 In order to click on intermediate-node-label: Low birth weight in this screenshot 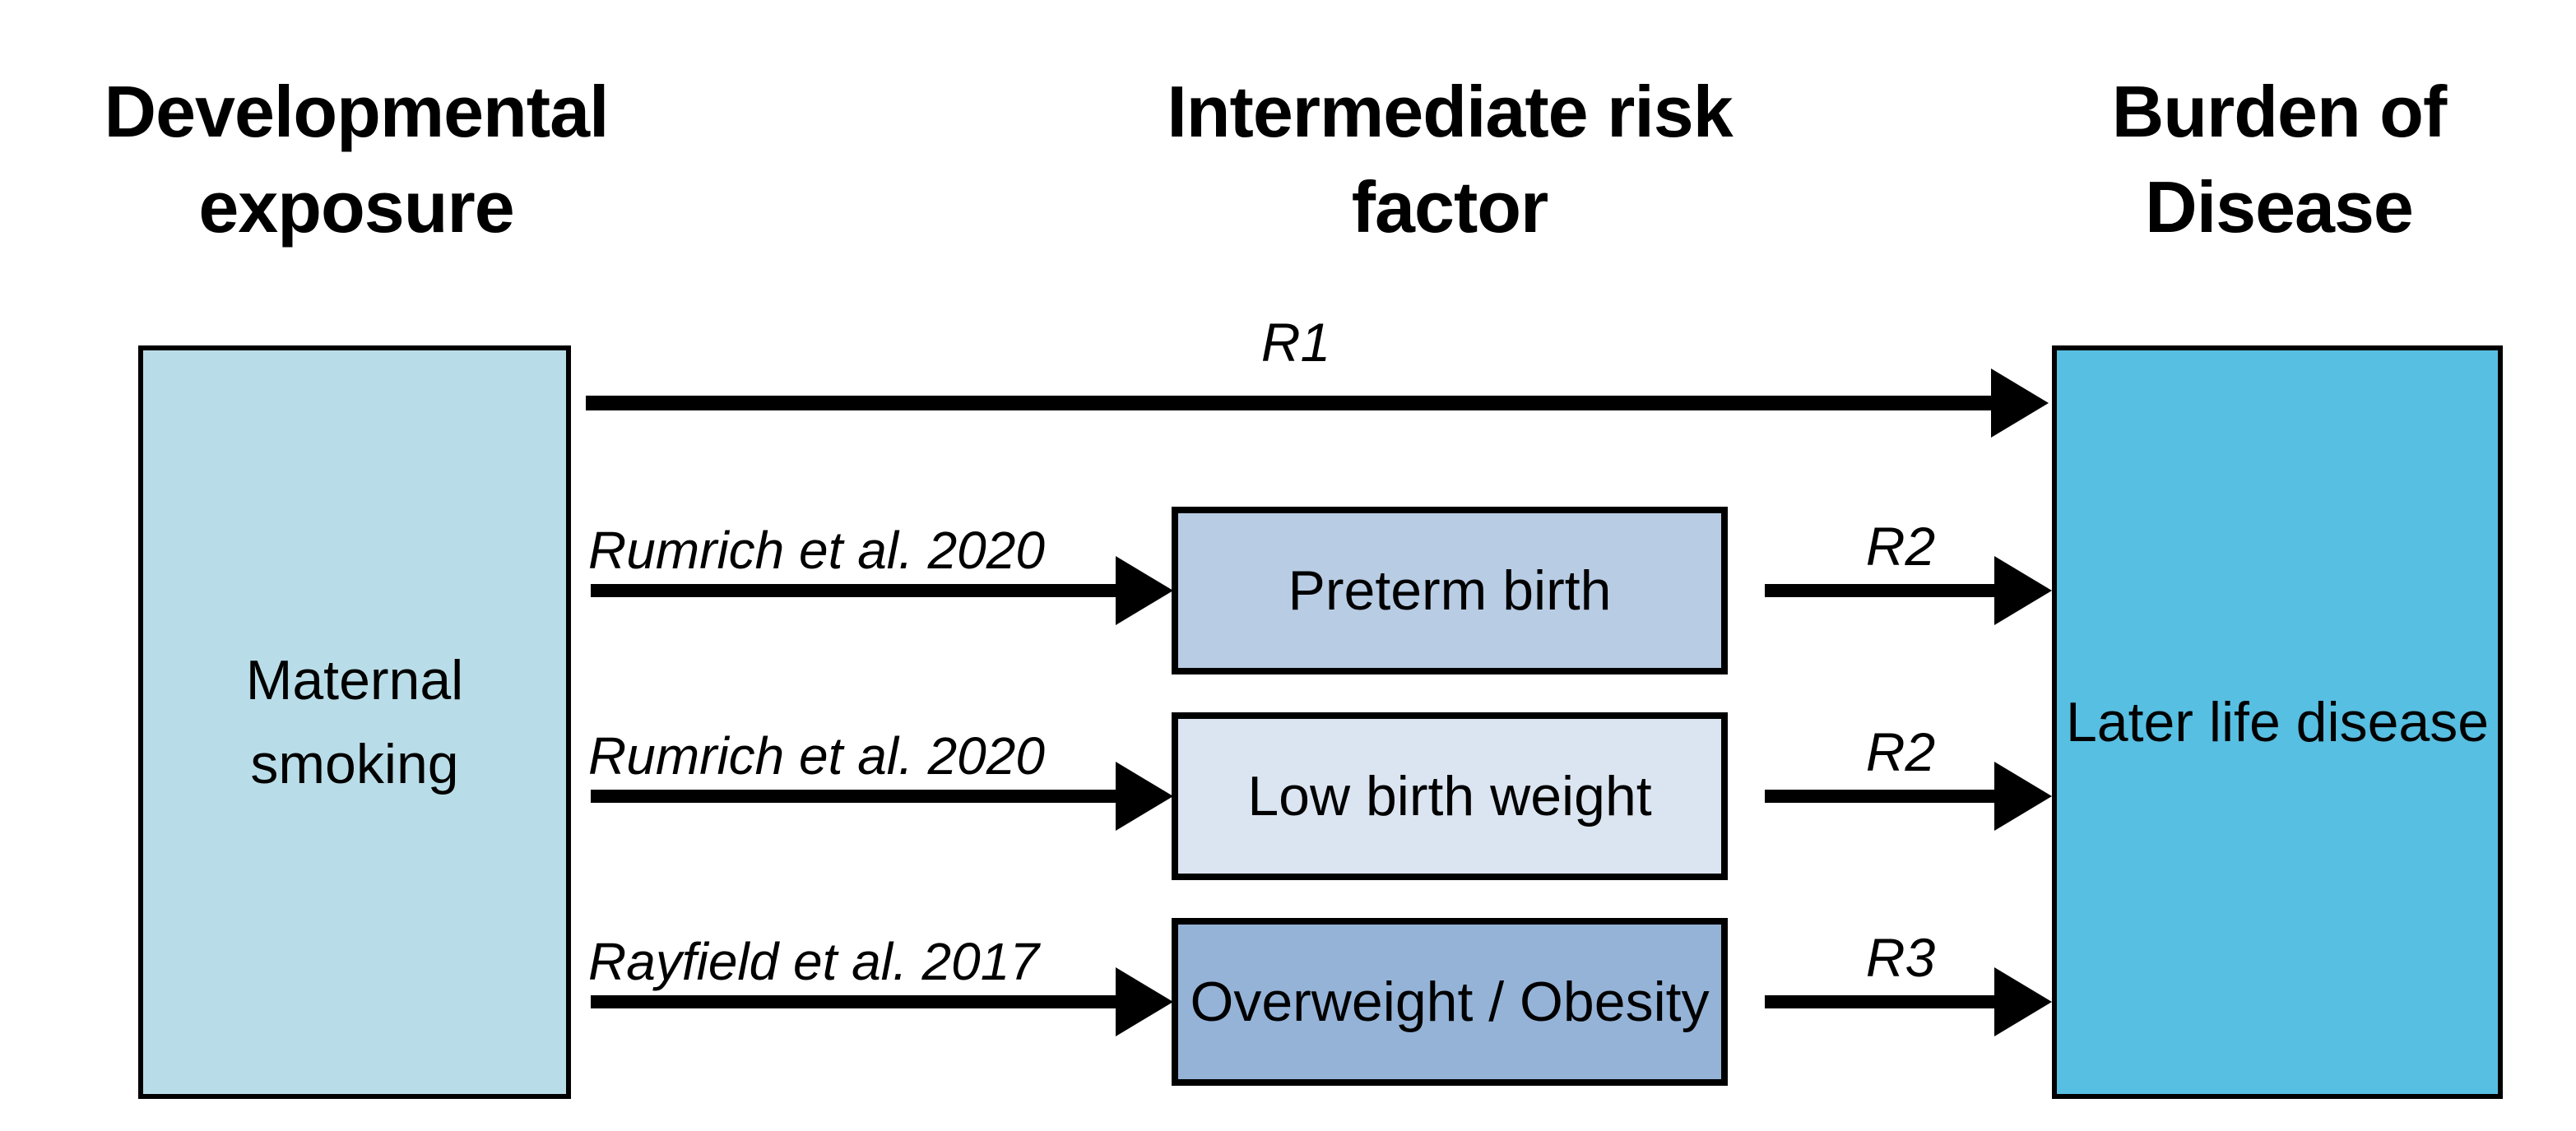, I will do `click(1449, 795)`.